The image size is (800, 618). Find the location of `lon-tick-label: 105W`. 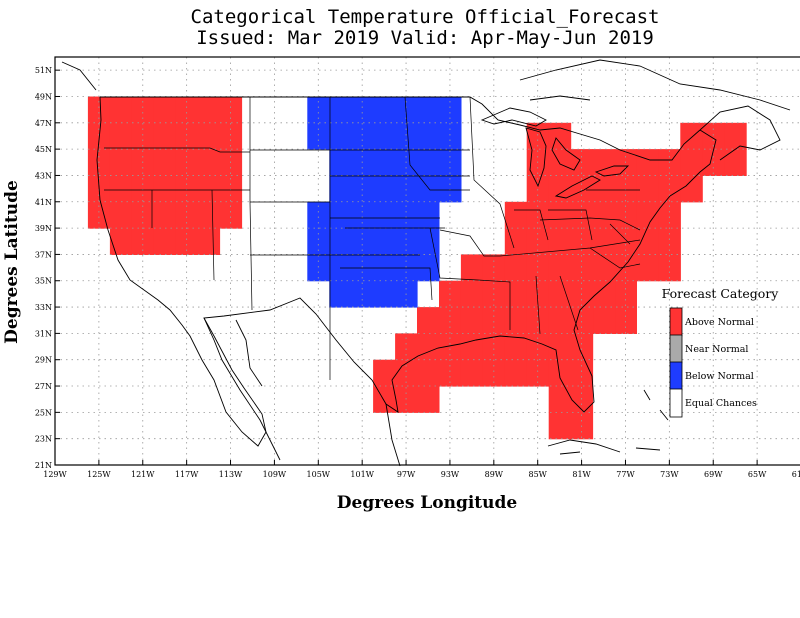

lon-tick-label: 105W is located at coordinates (319, 474).